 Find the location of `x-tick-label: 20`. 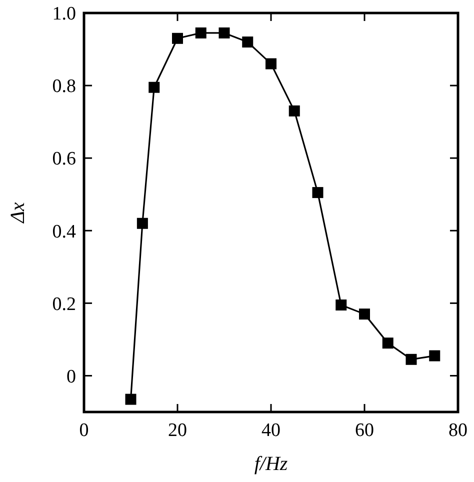

x-tick-label: 20 is located at coordinates (177, 430).